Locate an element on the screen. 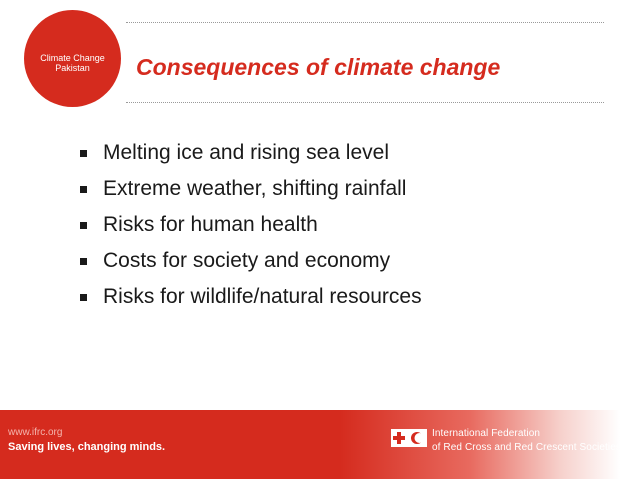 Image resolution: width=638 pixels, height=479 pixels. bullet-item: Risks for human health is located at coordinates (251, 225).